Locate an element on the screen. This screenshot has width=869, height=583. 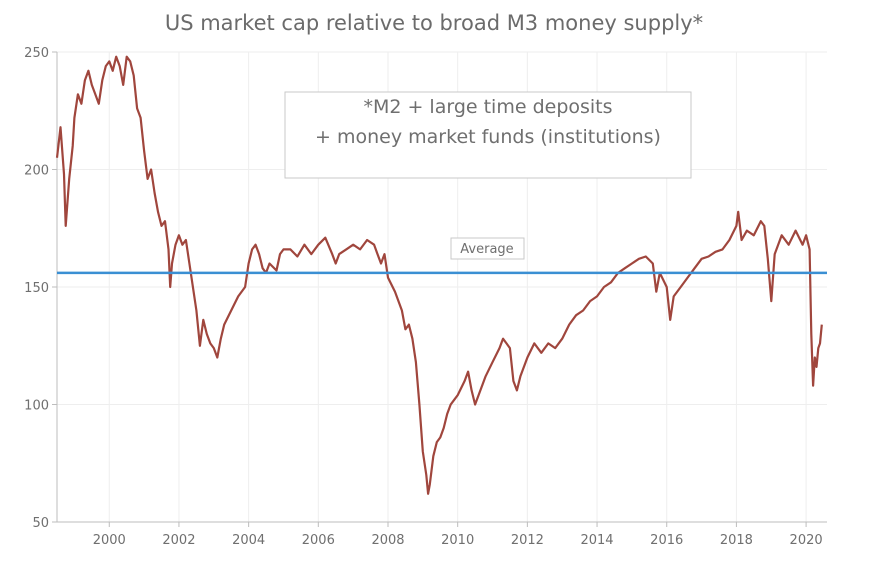
average-label: Average is located at coordinates (486, 249).